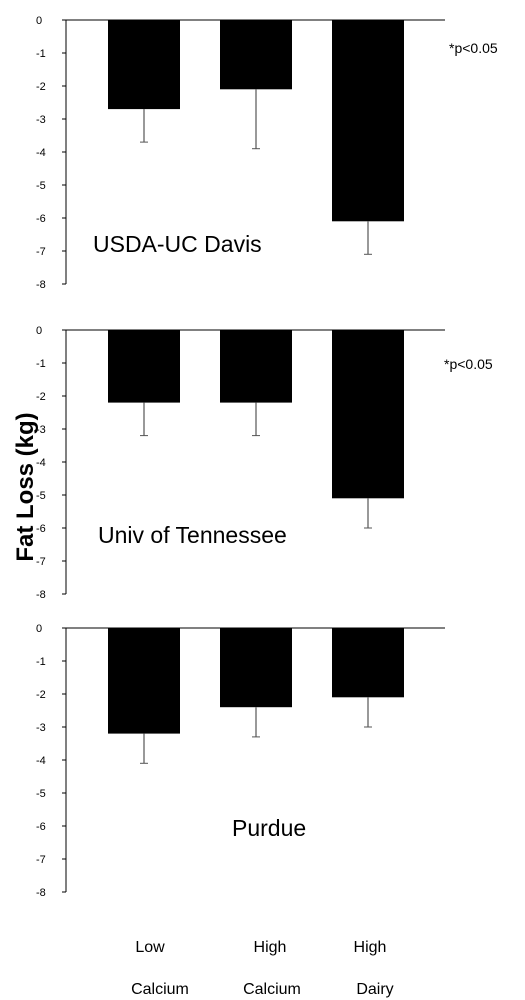 Image resolution: width=525 pixels, height=1000 pixels. Describe the element at coordinates (177, 244) in the screenshot. I see `panel-title: USDA-UC Davis` at that location.